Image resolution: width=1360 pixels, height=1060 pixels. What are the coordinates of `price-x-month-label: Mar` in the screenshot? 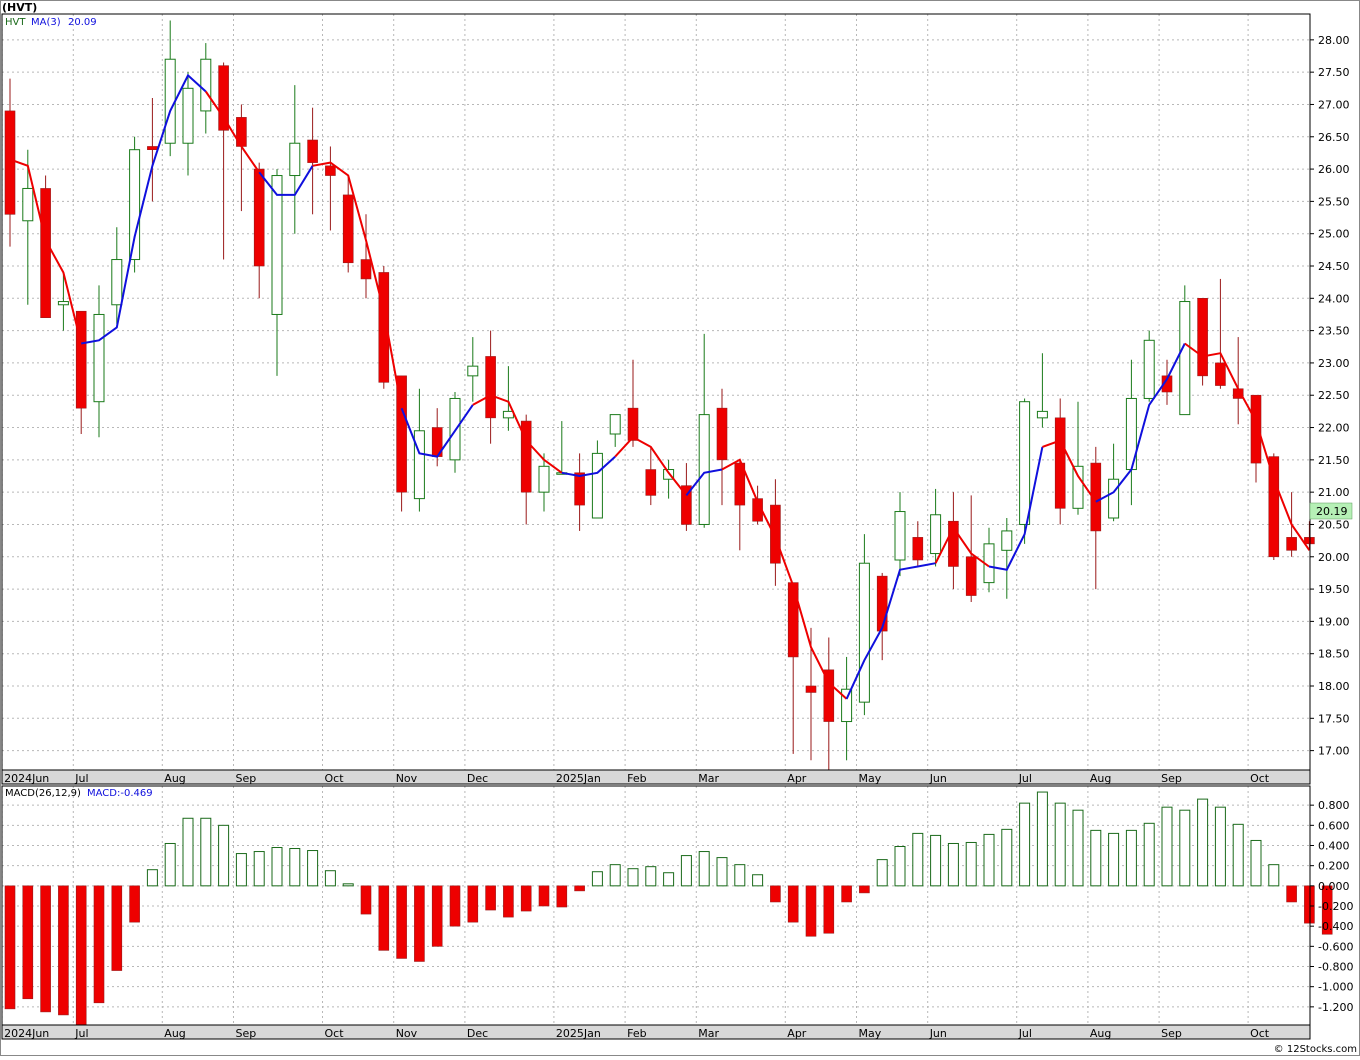 It's located at (708, 778).